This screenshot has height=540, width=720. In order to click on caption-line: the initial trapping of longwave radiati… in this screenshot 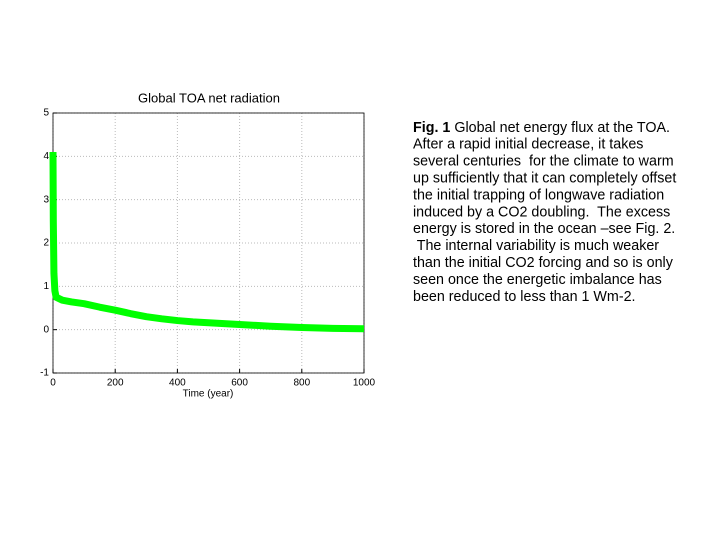, I will do `click(538, 195)`.